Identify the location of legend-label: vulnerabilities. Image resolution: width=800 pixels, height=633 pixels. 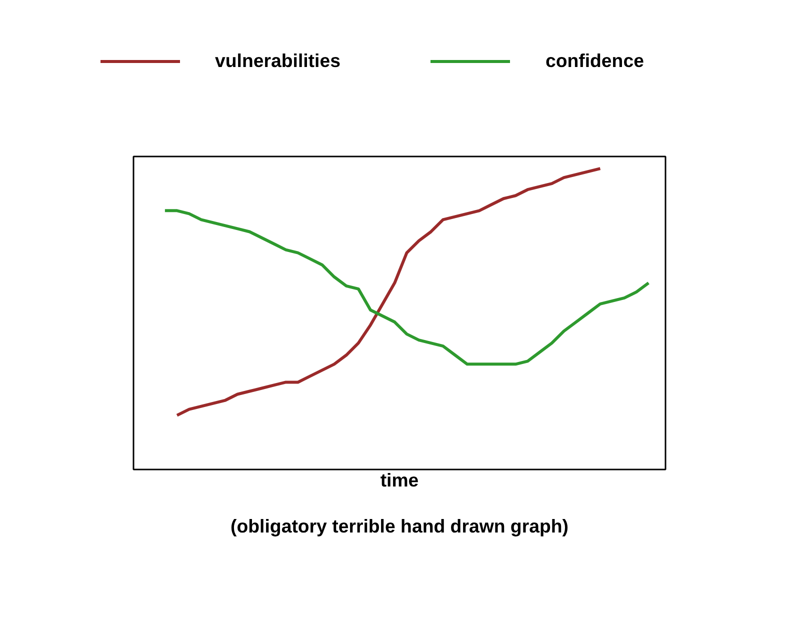
(277, 61).